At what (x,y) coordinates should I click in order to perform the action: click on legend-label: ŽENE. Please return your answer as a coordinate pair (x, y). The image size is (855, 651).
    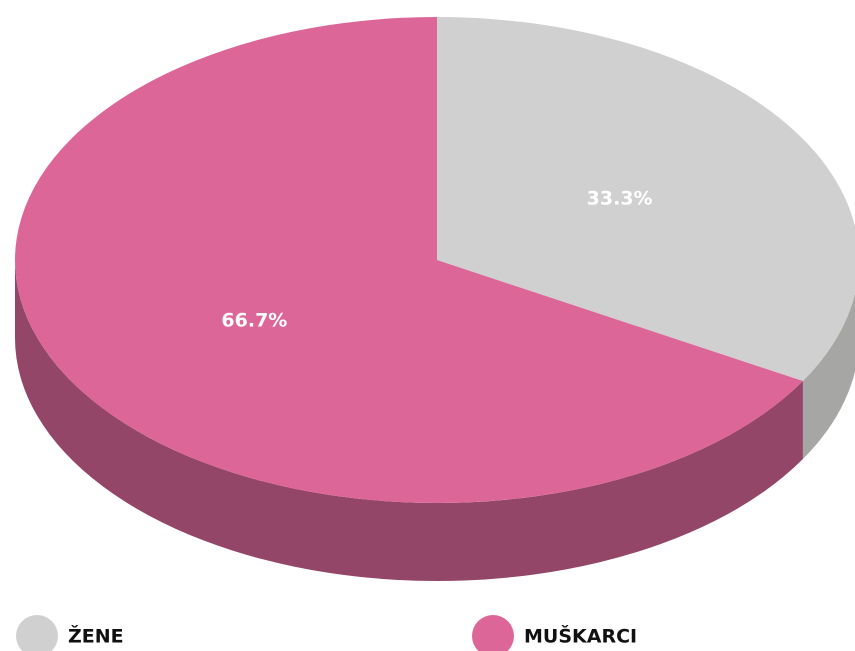
    Looking at the image, I should click on (96, 636).